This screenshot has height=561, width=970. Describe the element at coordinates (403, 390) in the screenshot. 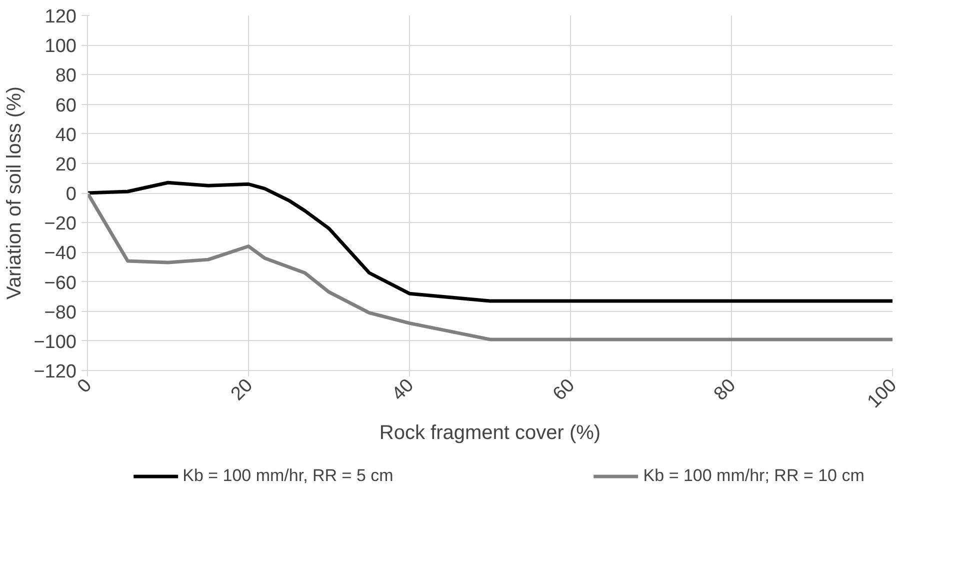

I see `x-tick-label: 40` at that location.